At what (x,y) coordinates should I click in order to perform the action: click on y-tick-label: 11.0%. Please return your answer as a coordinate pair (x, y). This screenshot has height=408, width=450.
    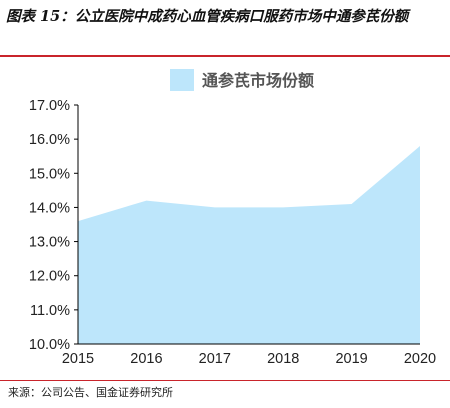
    Looking at the image, I should click on (50, 311).